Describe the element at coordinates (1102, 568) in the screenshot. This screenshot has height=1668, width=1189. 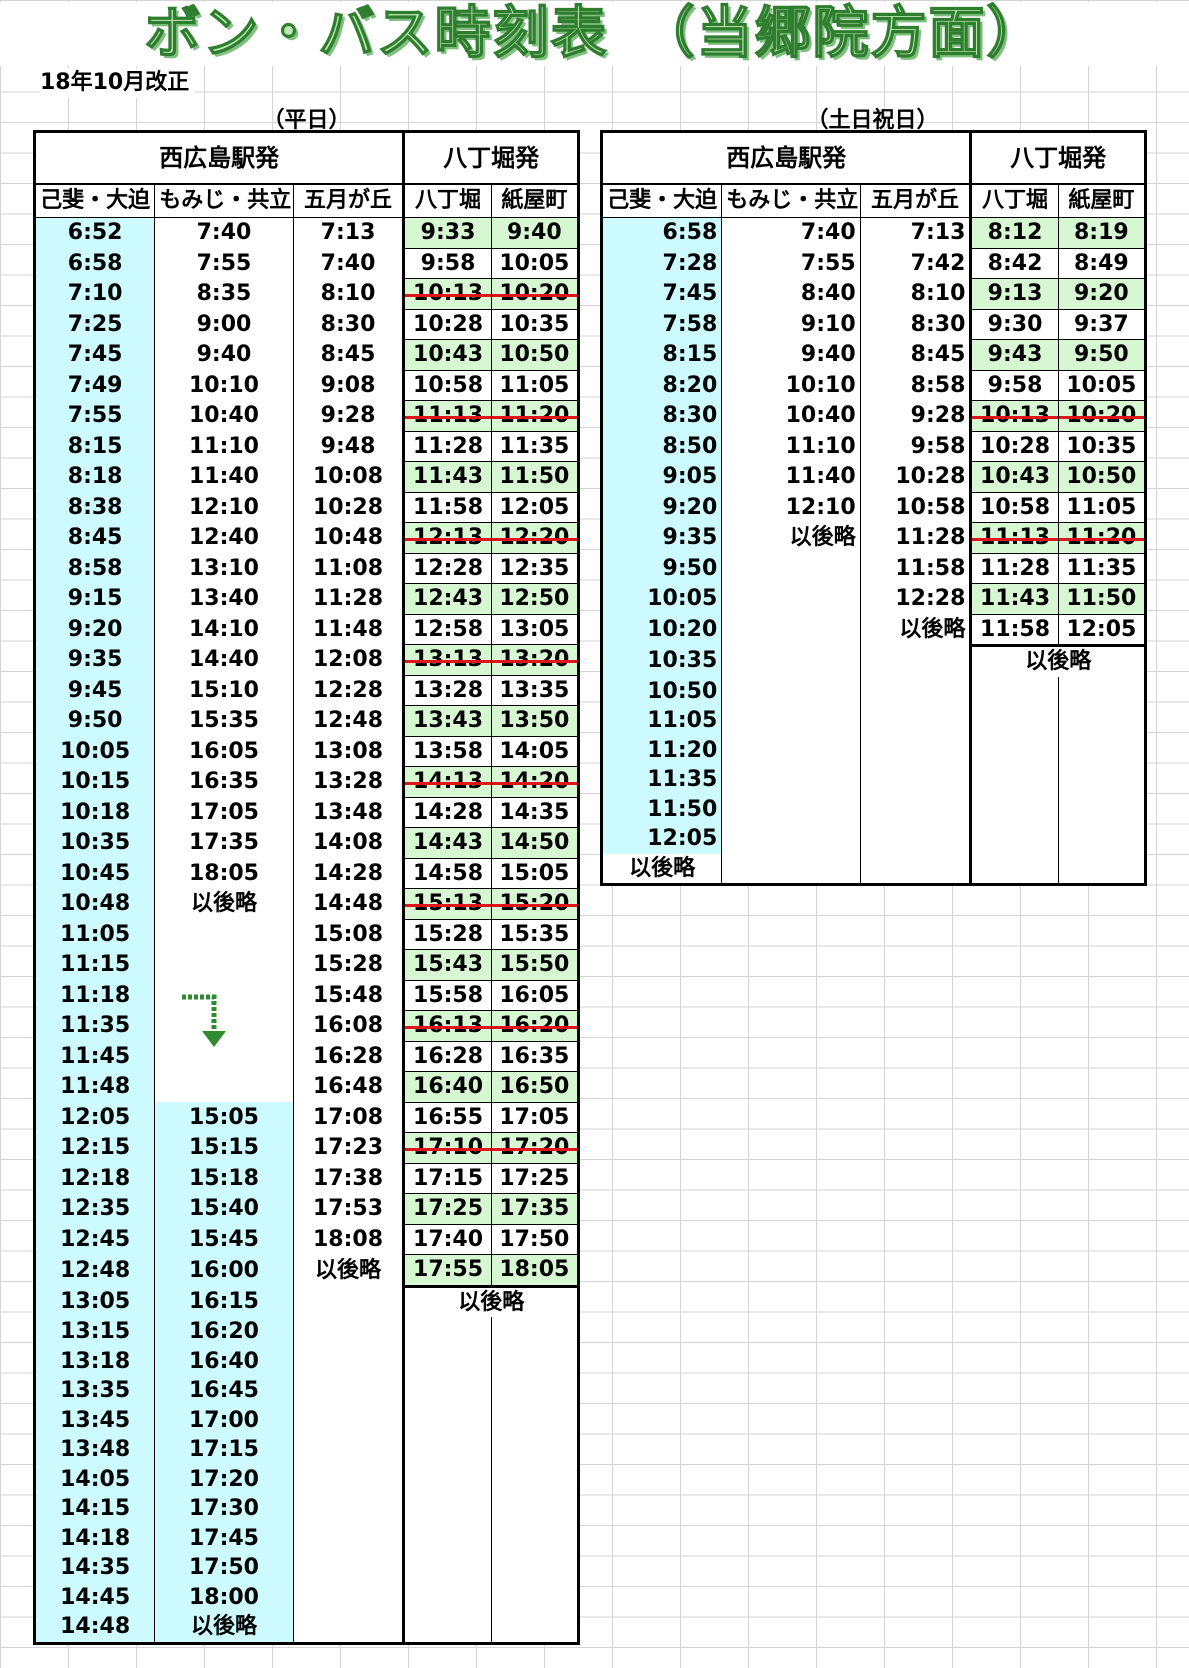
I see `time-cell: 11:35` at that location.